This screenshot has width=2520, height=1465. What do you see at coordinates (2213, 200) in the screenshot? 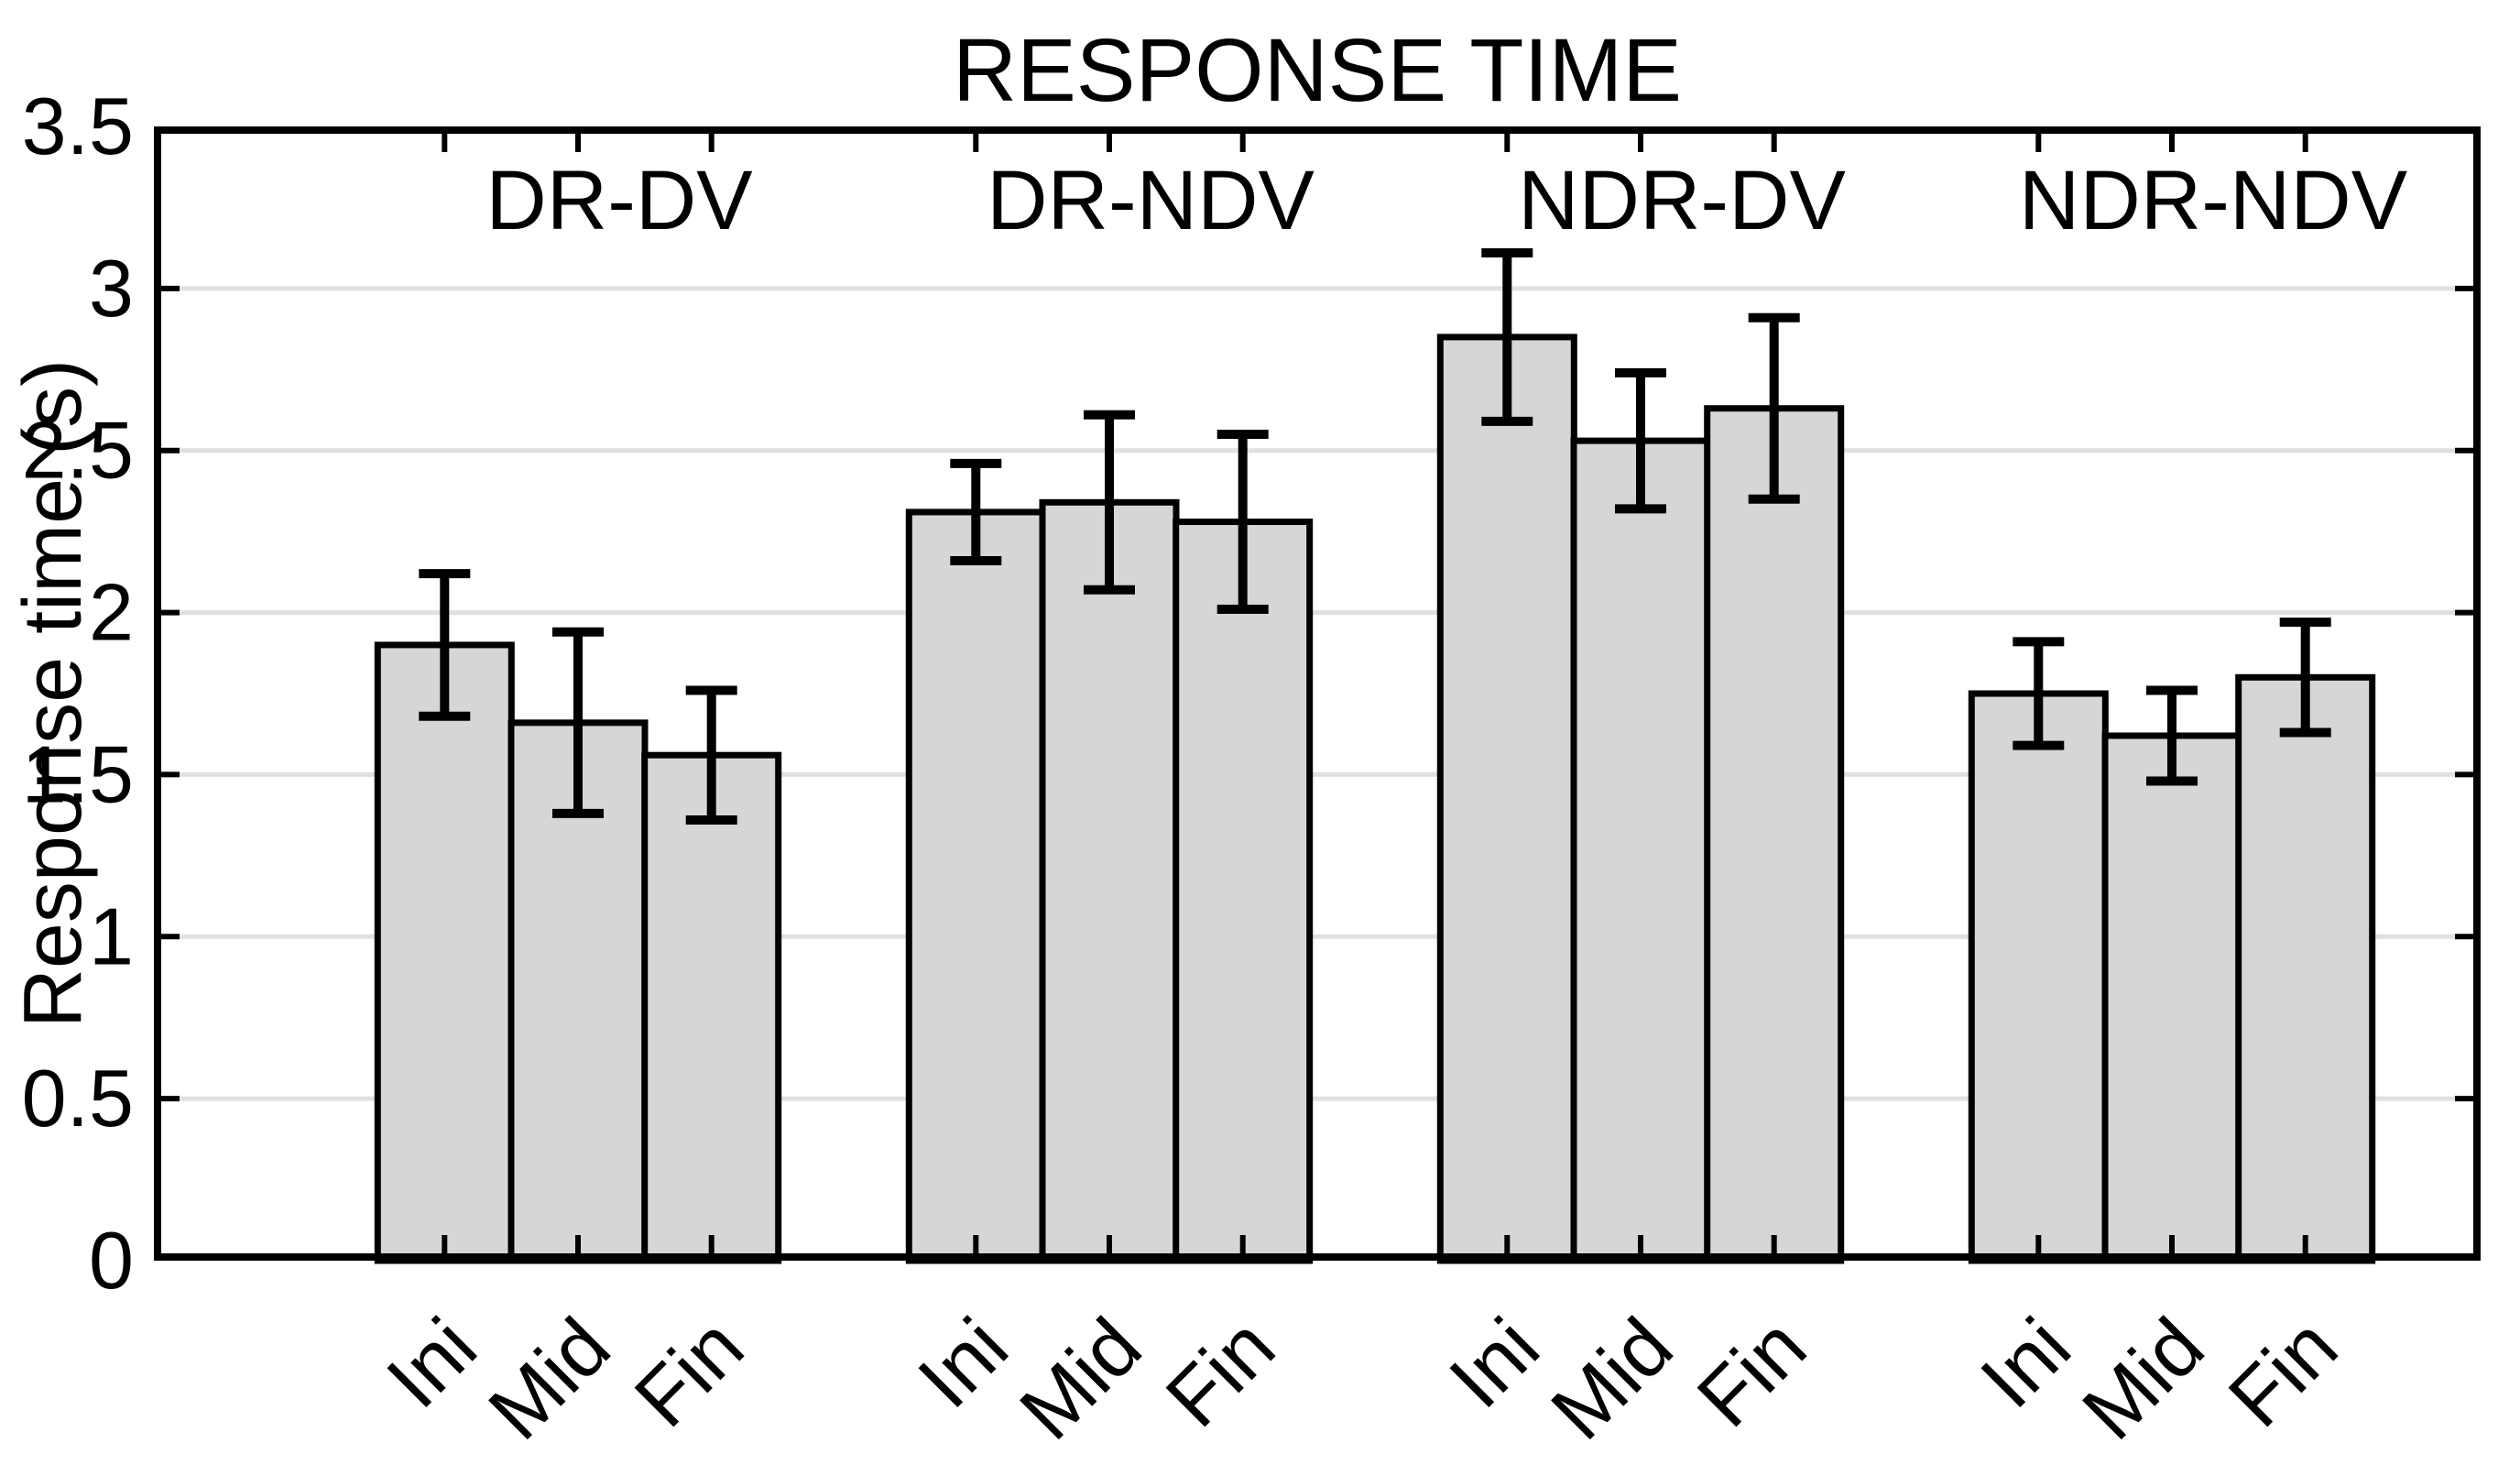
I see `group-label: NDR-NDV` at bounding box center [2213, 200].